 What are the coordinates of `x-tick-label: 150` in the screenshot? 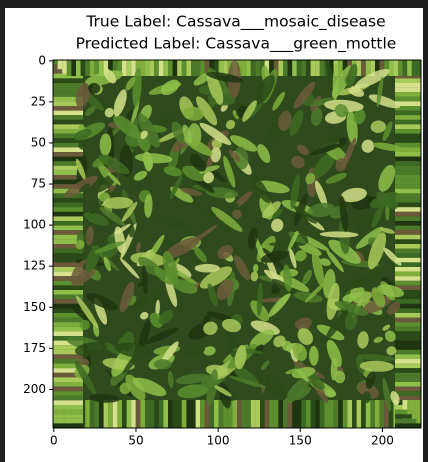 It's located at (300, 441).